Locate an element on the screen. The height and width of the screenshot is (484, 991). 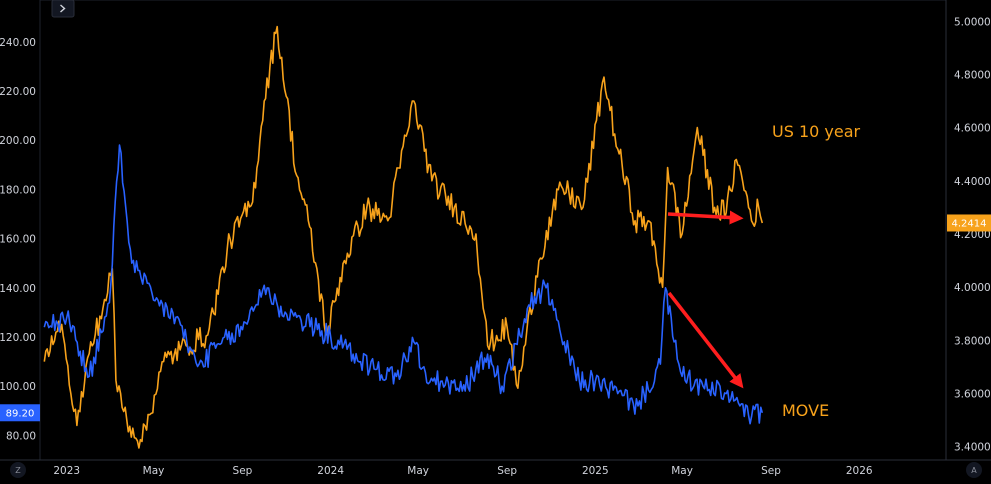
left-axis-tick-label: 120.00 is located at coordinates (18, 338).